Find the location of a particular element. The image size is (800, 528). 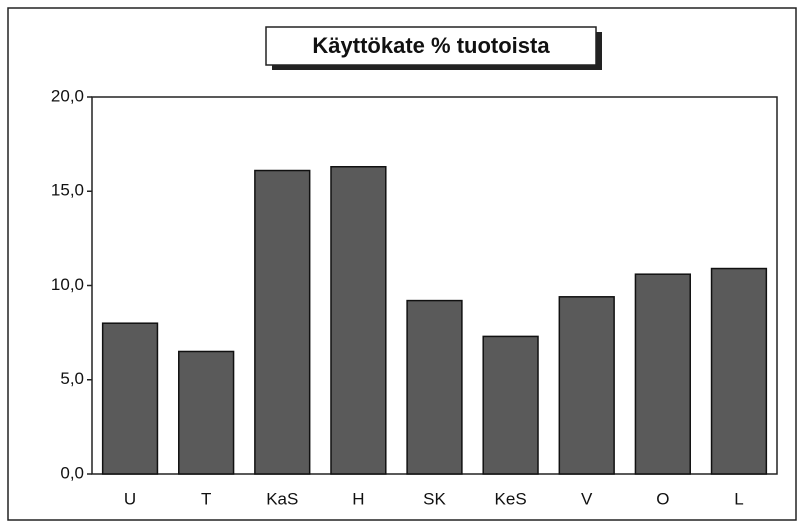

x-tick-label: L is located at coordinates (738, 498).